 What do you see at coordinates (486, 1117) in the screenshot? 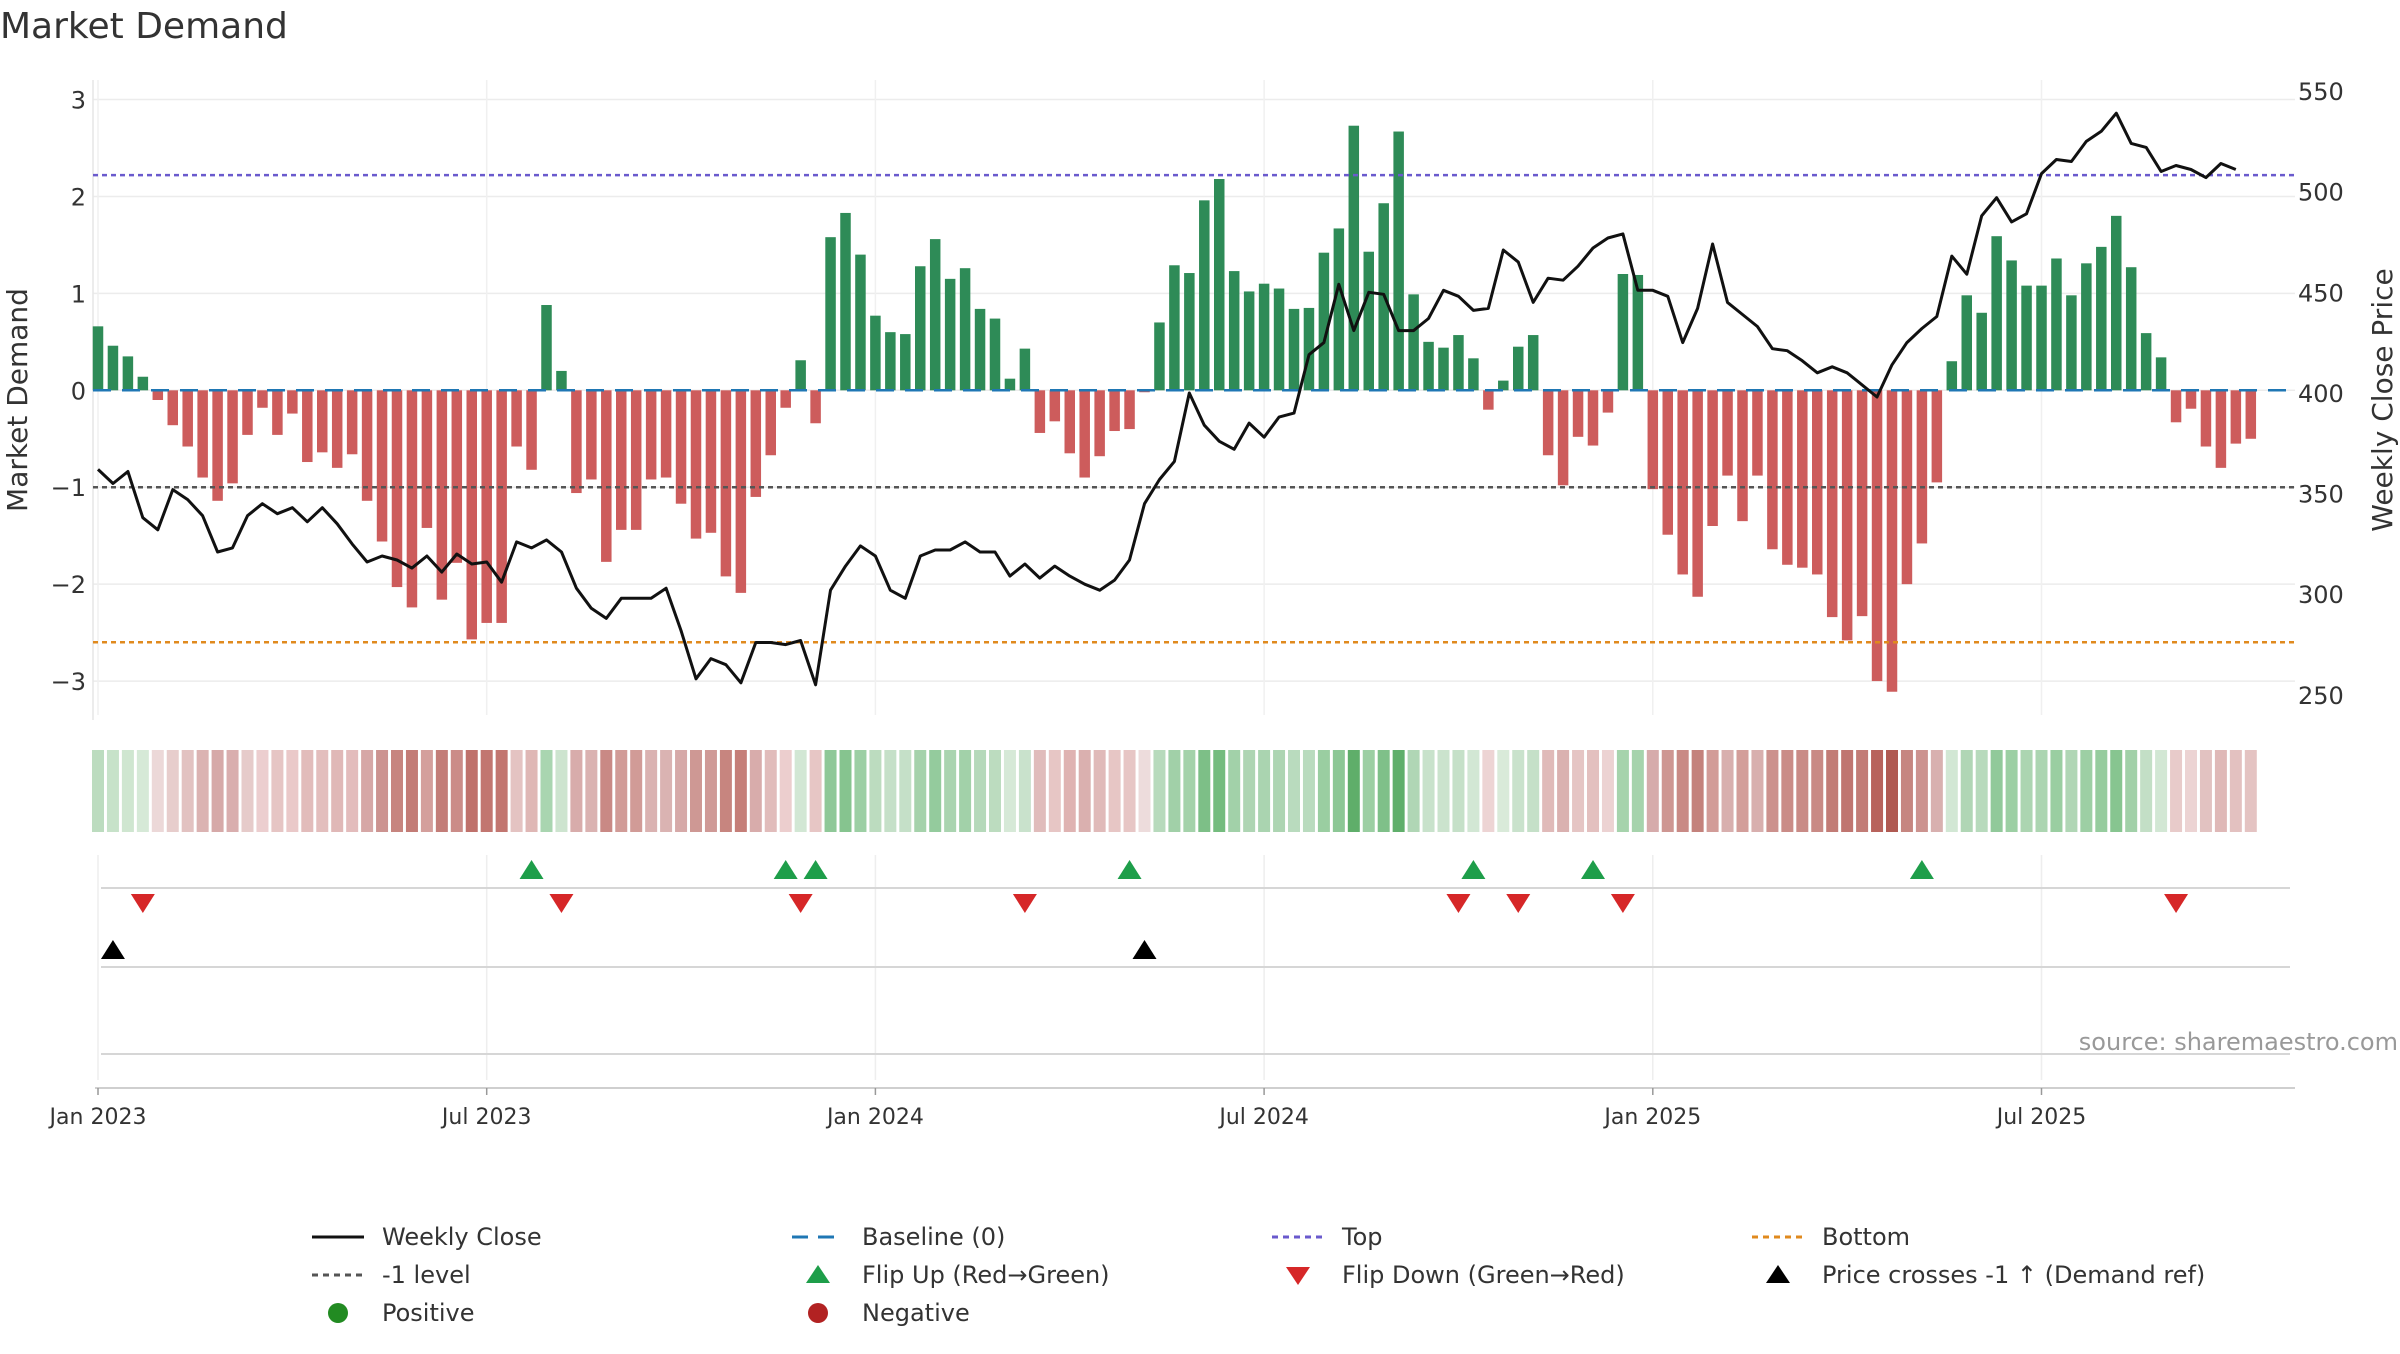
I see `x-tick-label: Jul 2023` at bounding box center [486, 1117].